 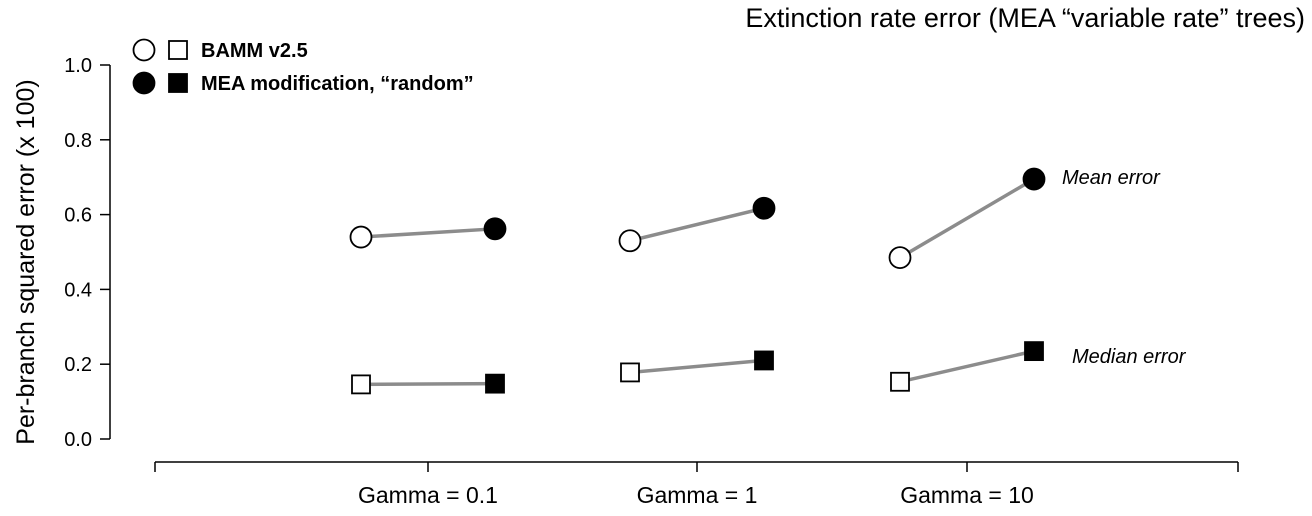 I want to click on legend-label: MEA modification, “random”, so click(x=337, y=84).